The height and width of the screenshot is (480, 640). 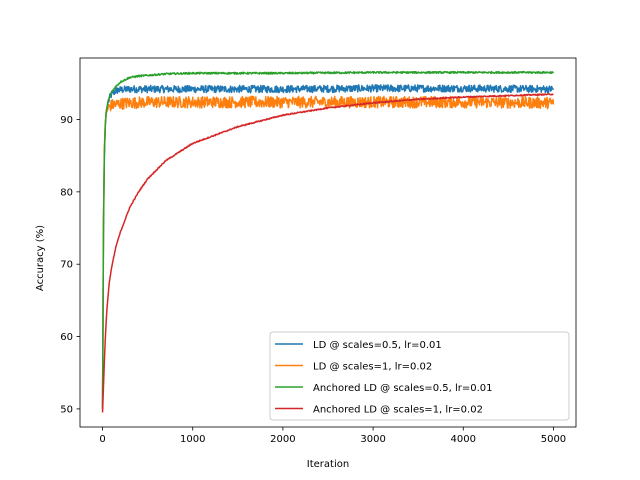 I want to click on legend-entry-label: LD @ scales=0.5, lr=0.01, so click(x=377, y=345).